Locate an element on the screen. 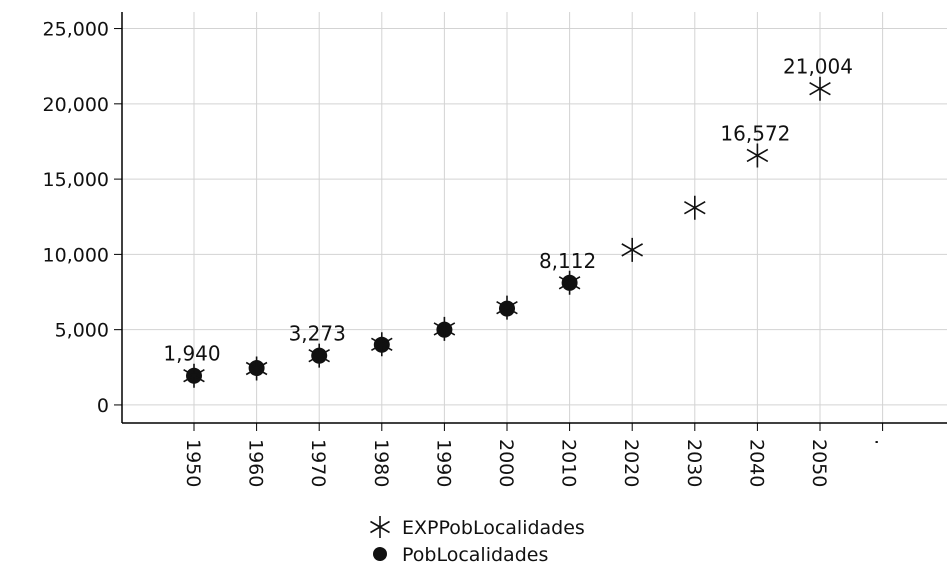  legend-label-PobLocalidades: PobLocalidades is located at coordinates (475, 555).